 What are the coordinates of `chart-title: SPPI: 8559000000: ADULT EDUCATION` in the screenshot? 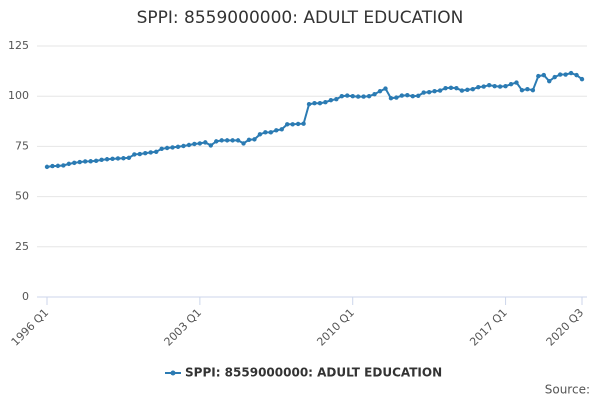 It's located at (300, 18).